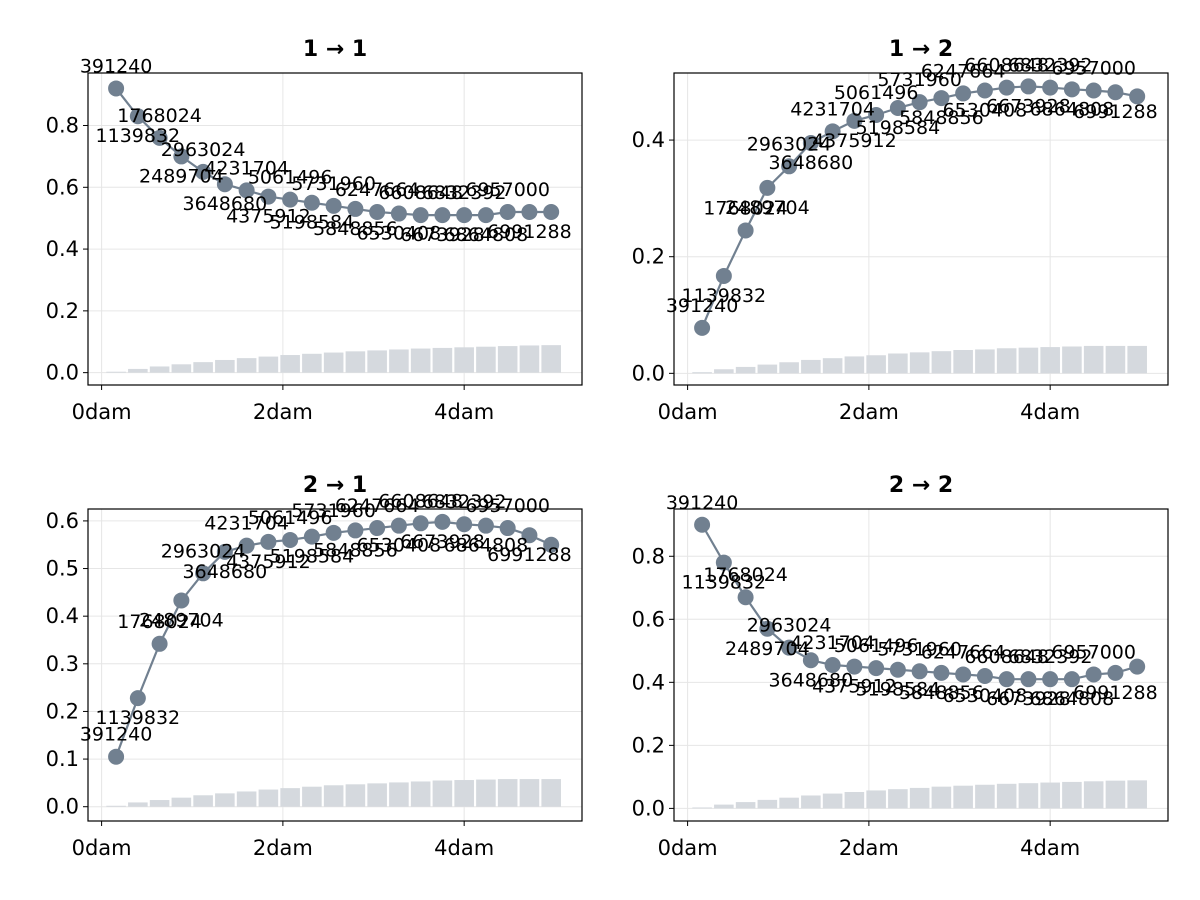  Describe the element at coordinates (811, 680) in the screenshot. I see `point-label: 3648680` at that location.